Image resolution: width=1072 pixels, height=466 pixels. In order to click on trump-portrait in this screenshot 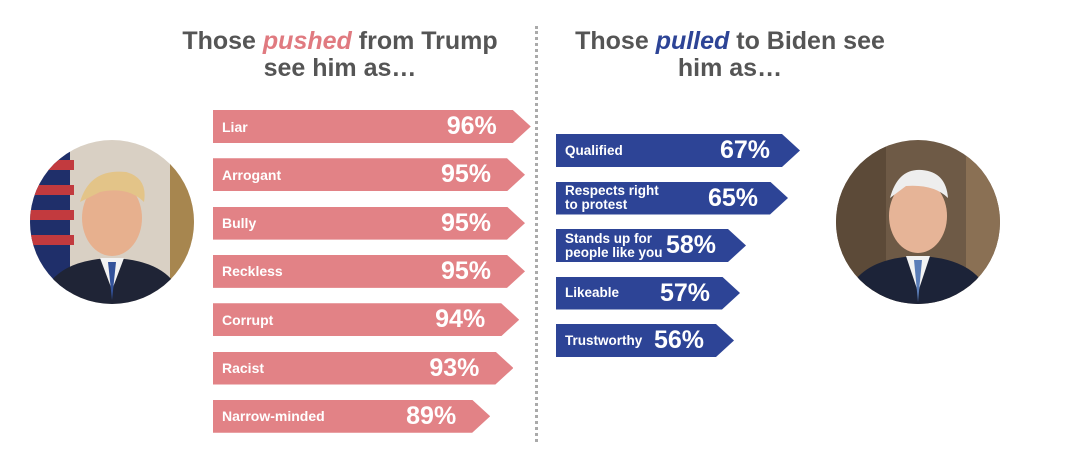, I will do `click(112, 222)`.